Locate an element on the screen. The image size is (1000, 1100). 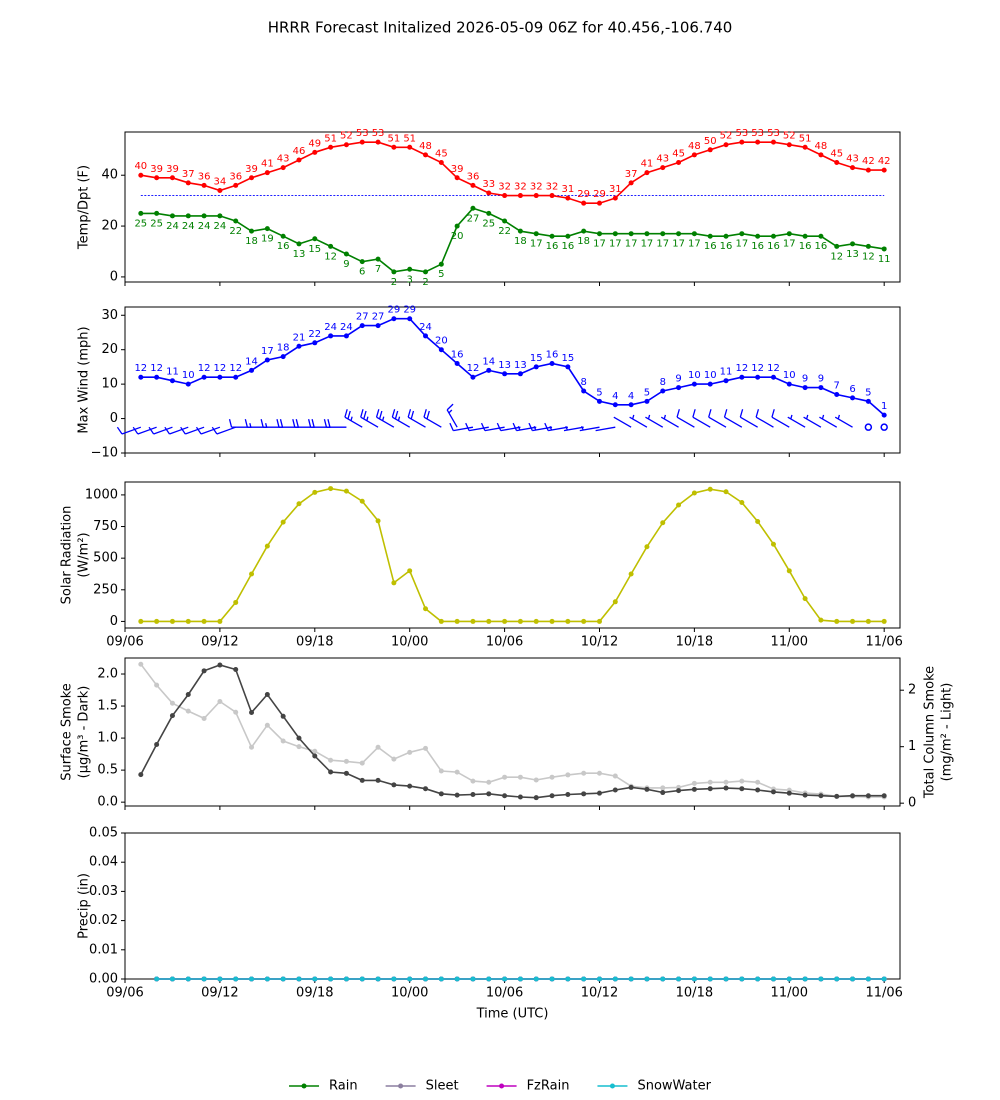
y2-tick-label: 2 is located at coordinates (912, 690).